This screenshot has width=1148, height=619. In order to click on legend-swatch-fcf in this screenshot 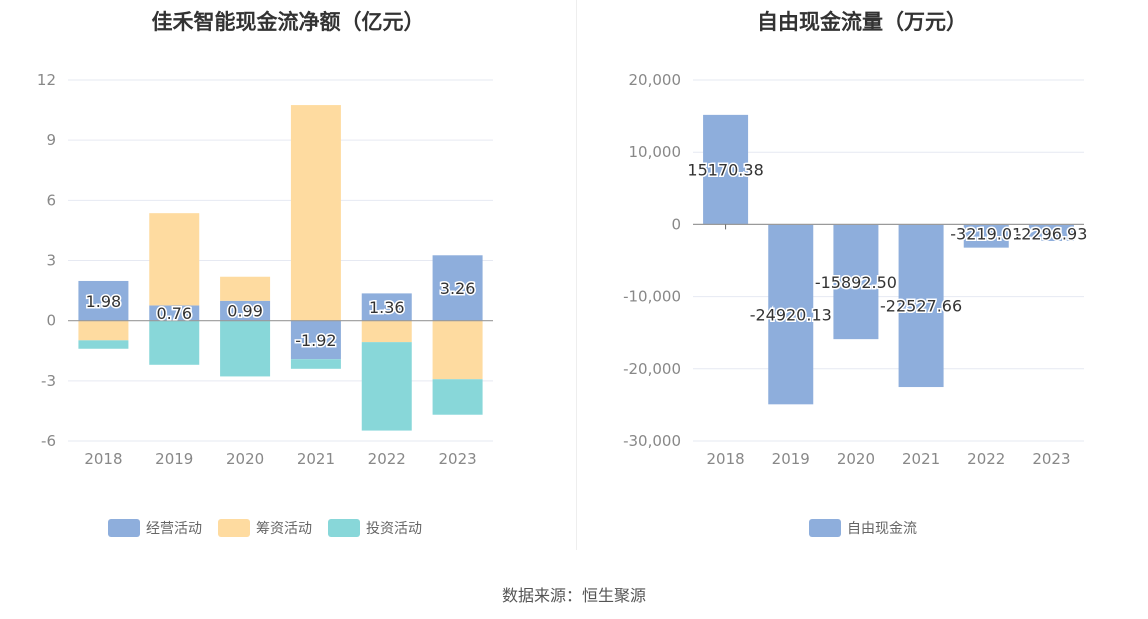, I will do `click(825, 528)`.